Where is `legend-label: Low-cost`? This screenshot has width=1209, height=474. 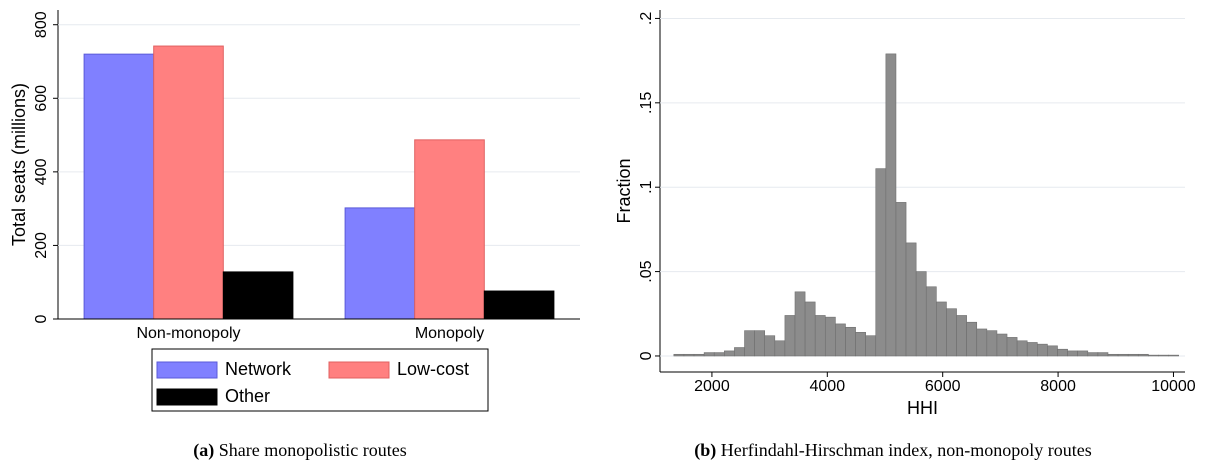
legend-label: Low-cost is located at coordinates (433, 369).